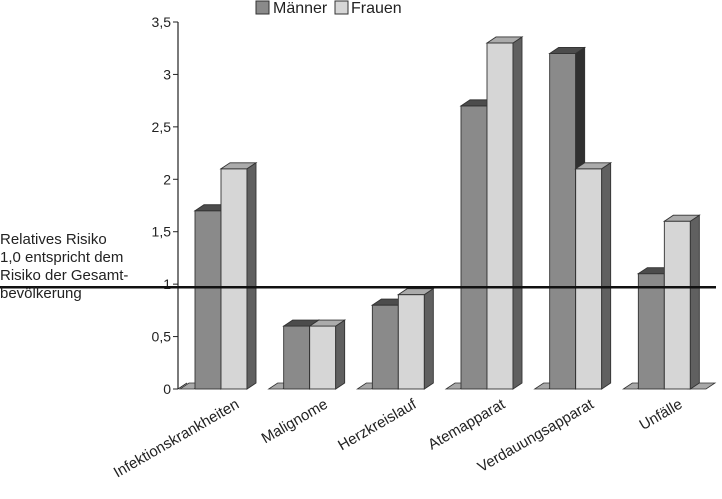  I want to click on annotation-line-4: bevölkerung, so click(41, 293).